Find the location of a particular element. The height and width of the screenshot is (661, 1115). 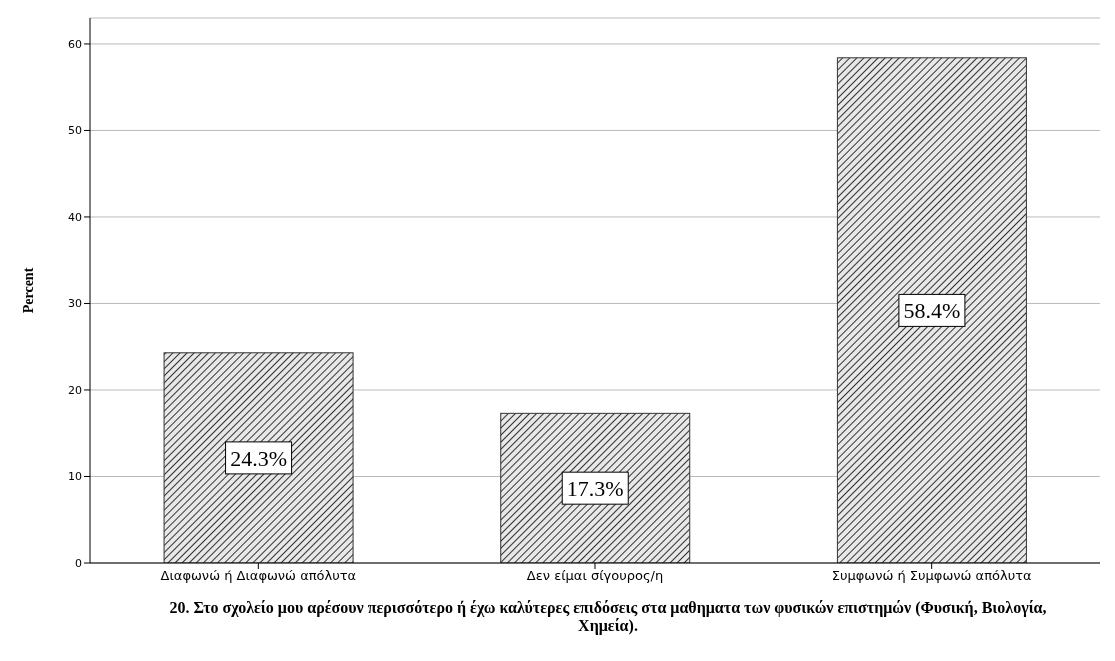

y-axis-title: Percent is located at coordinates (28, 290).